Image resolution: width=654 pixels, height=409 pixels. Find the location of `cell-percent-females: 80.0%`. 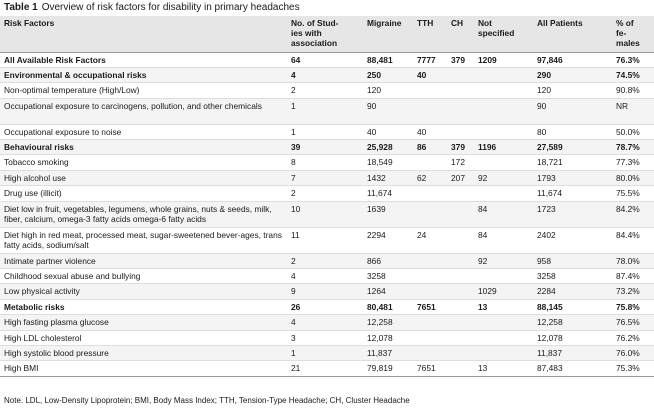

cell-percent-females: 80.0% is located at coordinates (628, 177).